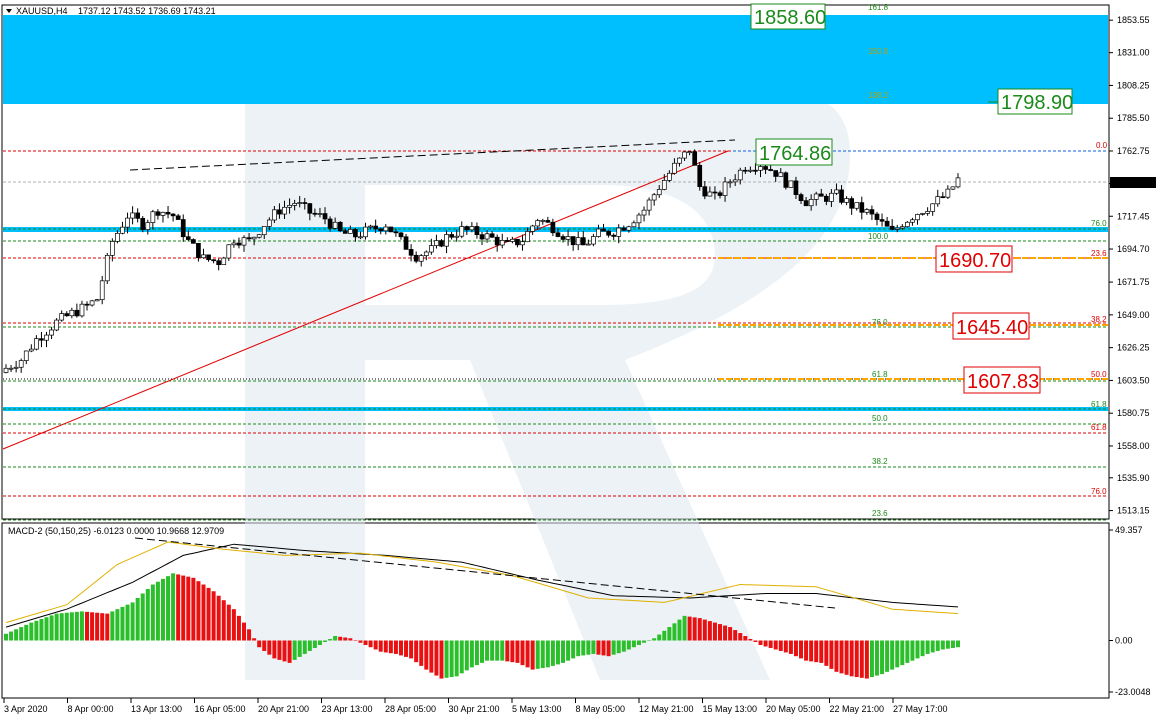 Image resolution: width=1157 pixels, height=718 pixels. Describe the element at coordinates (1133, 413) in the screenshot. I see `price-tick-label: 1580.75` at that location.